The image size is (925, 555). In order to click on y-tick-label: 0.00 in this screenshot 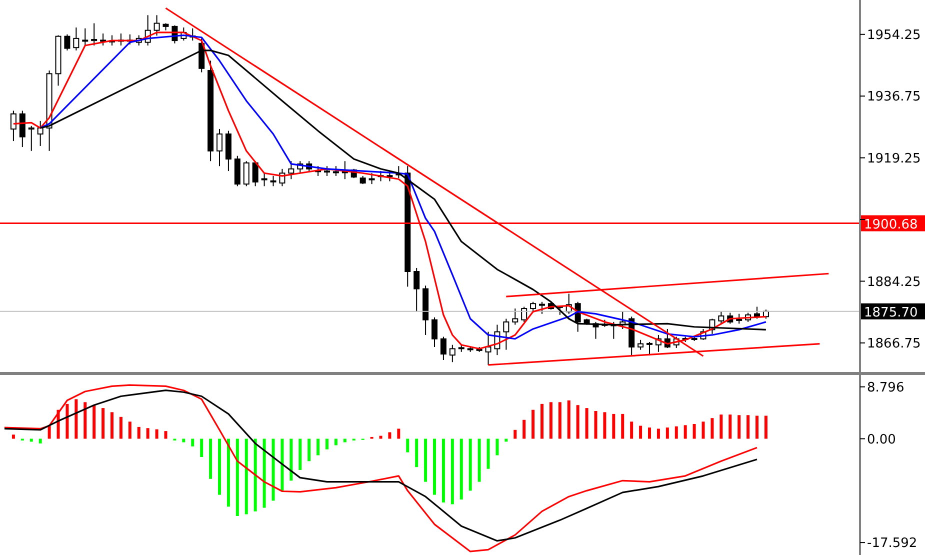, I will do `click(881, 440)`.